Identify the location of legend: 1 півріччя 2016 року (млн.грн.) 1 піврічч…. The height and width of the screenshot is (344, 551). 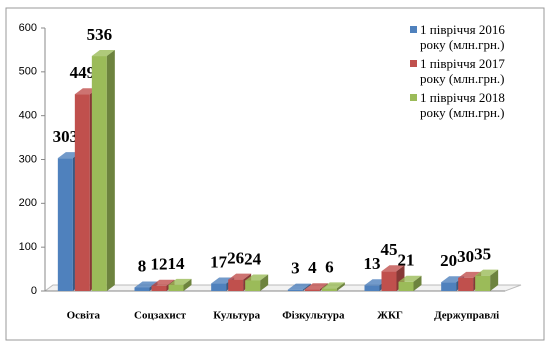
(470, 73).